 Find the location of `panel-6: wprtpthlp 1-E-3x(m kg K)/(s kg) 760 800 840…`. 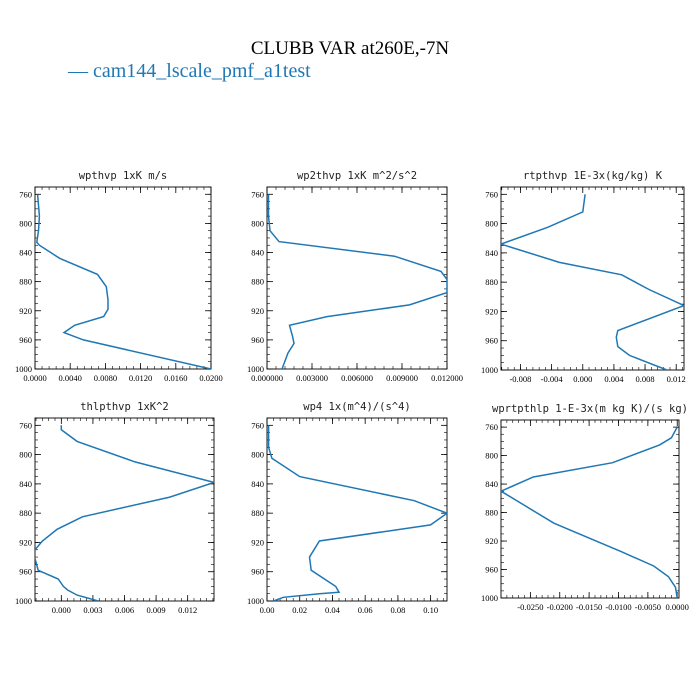

panel-6: wprtpthlp 1-E-3x(m kg K)/(s kg) 760 800 840… is located at coordinates (585, 507).